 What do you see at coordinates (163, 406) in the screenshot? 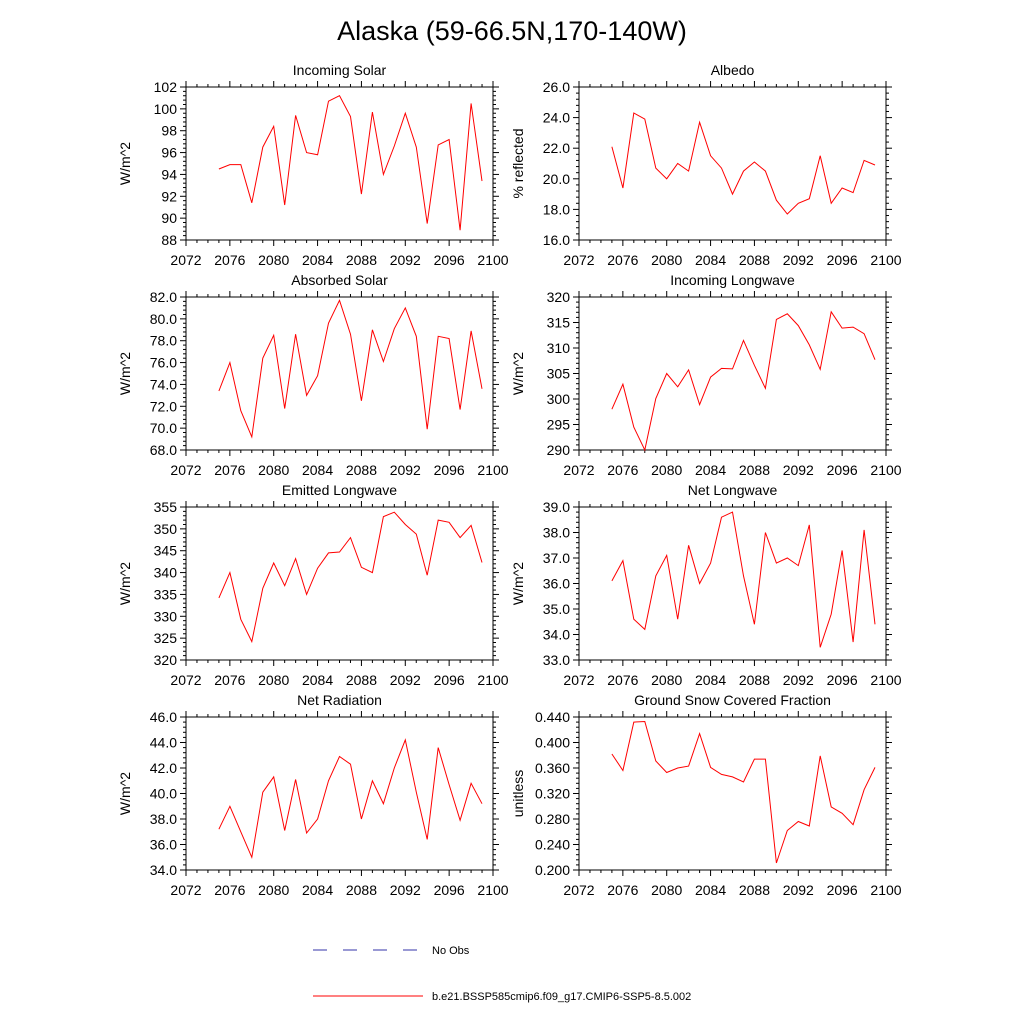
I see `y-tick-label: 72.0` at bounding box center [163, 406].